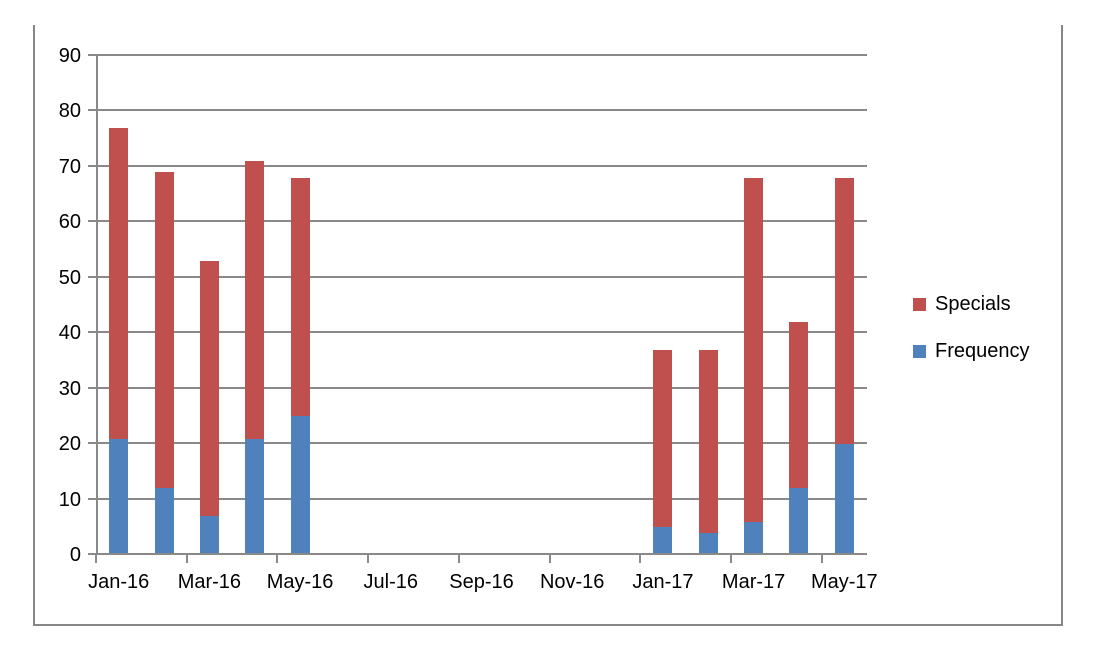 This screenshot has width=1104, height=654. Describe the element at coordinates (69, 499) in the screenshot. I see `y-tick-label: 10` at that location.